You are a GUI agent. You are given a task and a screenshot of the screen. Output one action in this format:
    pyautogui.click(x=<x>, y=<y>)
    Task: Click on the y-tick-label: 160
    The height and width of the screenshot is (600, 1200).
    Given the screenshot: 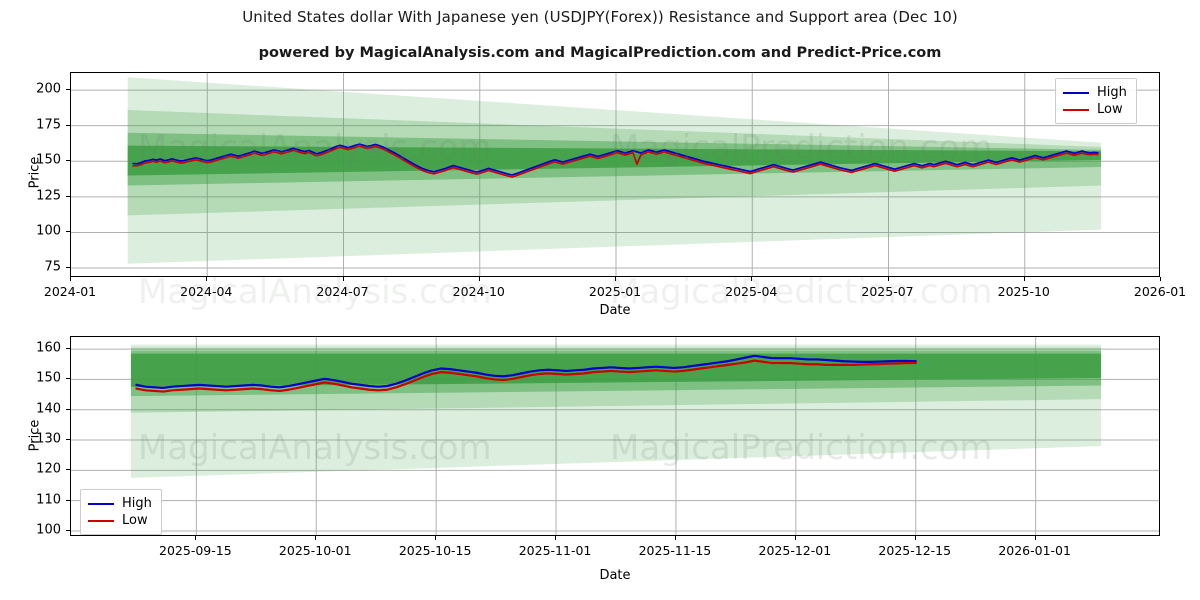 What is the action you would take?
    pyautogui.click(x=48, y=348)
    